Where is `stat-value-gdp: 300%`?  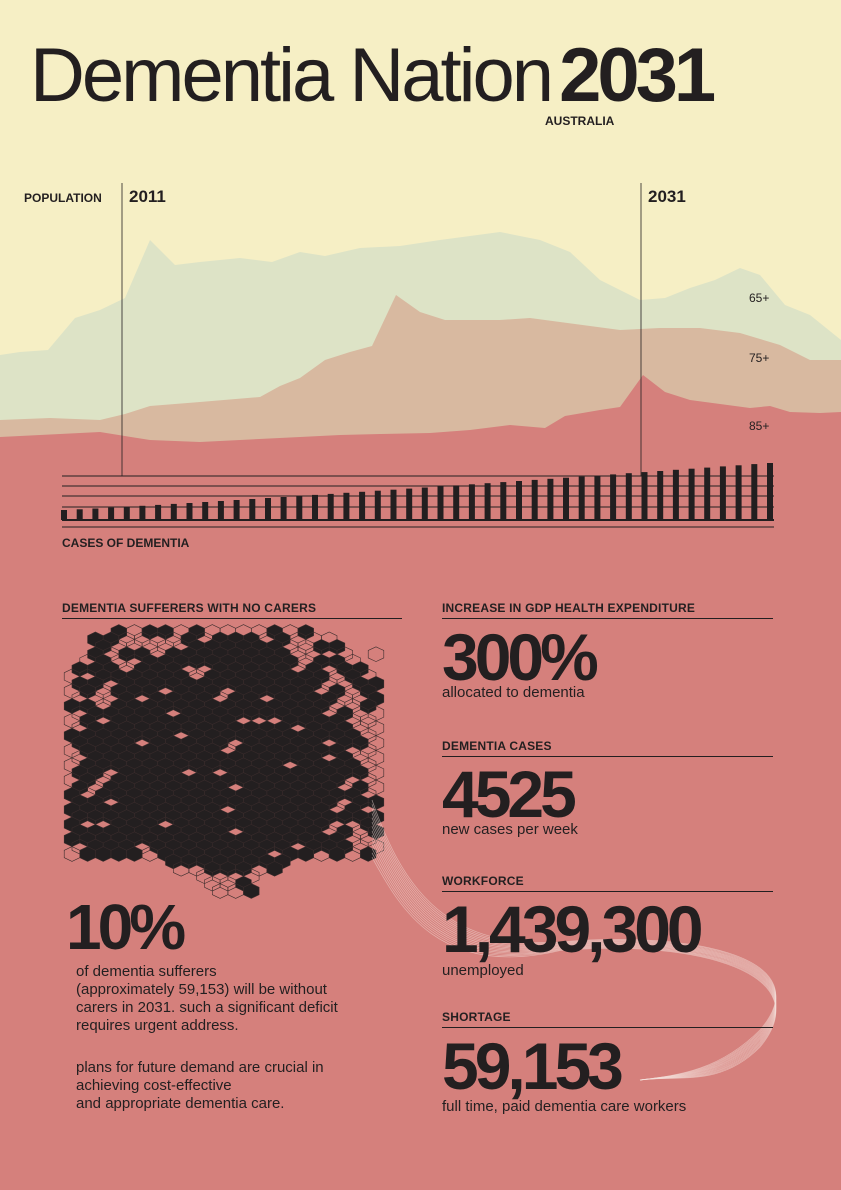 stat-value-gdp: 300% is located at coordinates (520, 657).